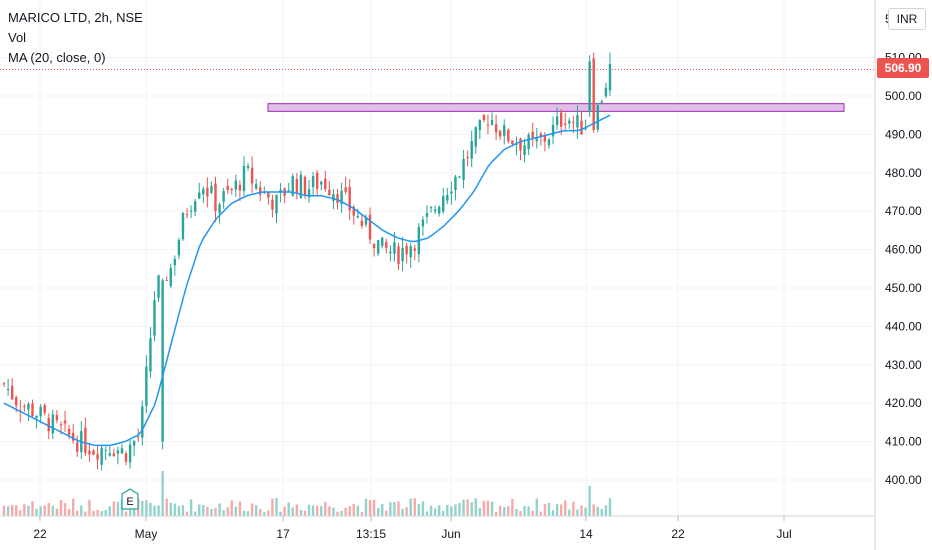 The height and width of the screenshot is (550, 932). What do you see at coordinates (75, 17) in the screenshot?
I see `symbol-title: MARICO LTD, 2h, NSE` at bounding box center [75, 17].